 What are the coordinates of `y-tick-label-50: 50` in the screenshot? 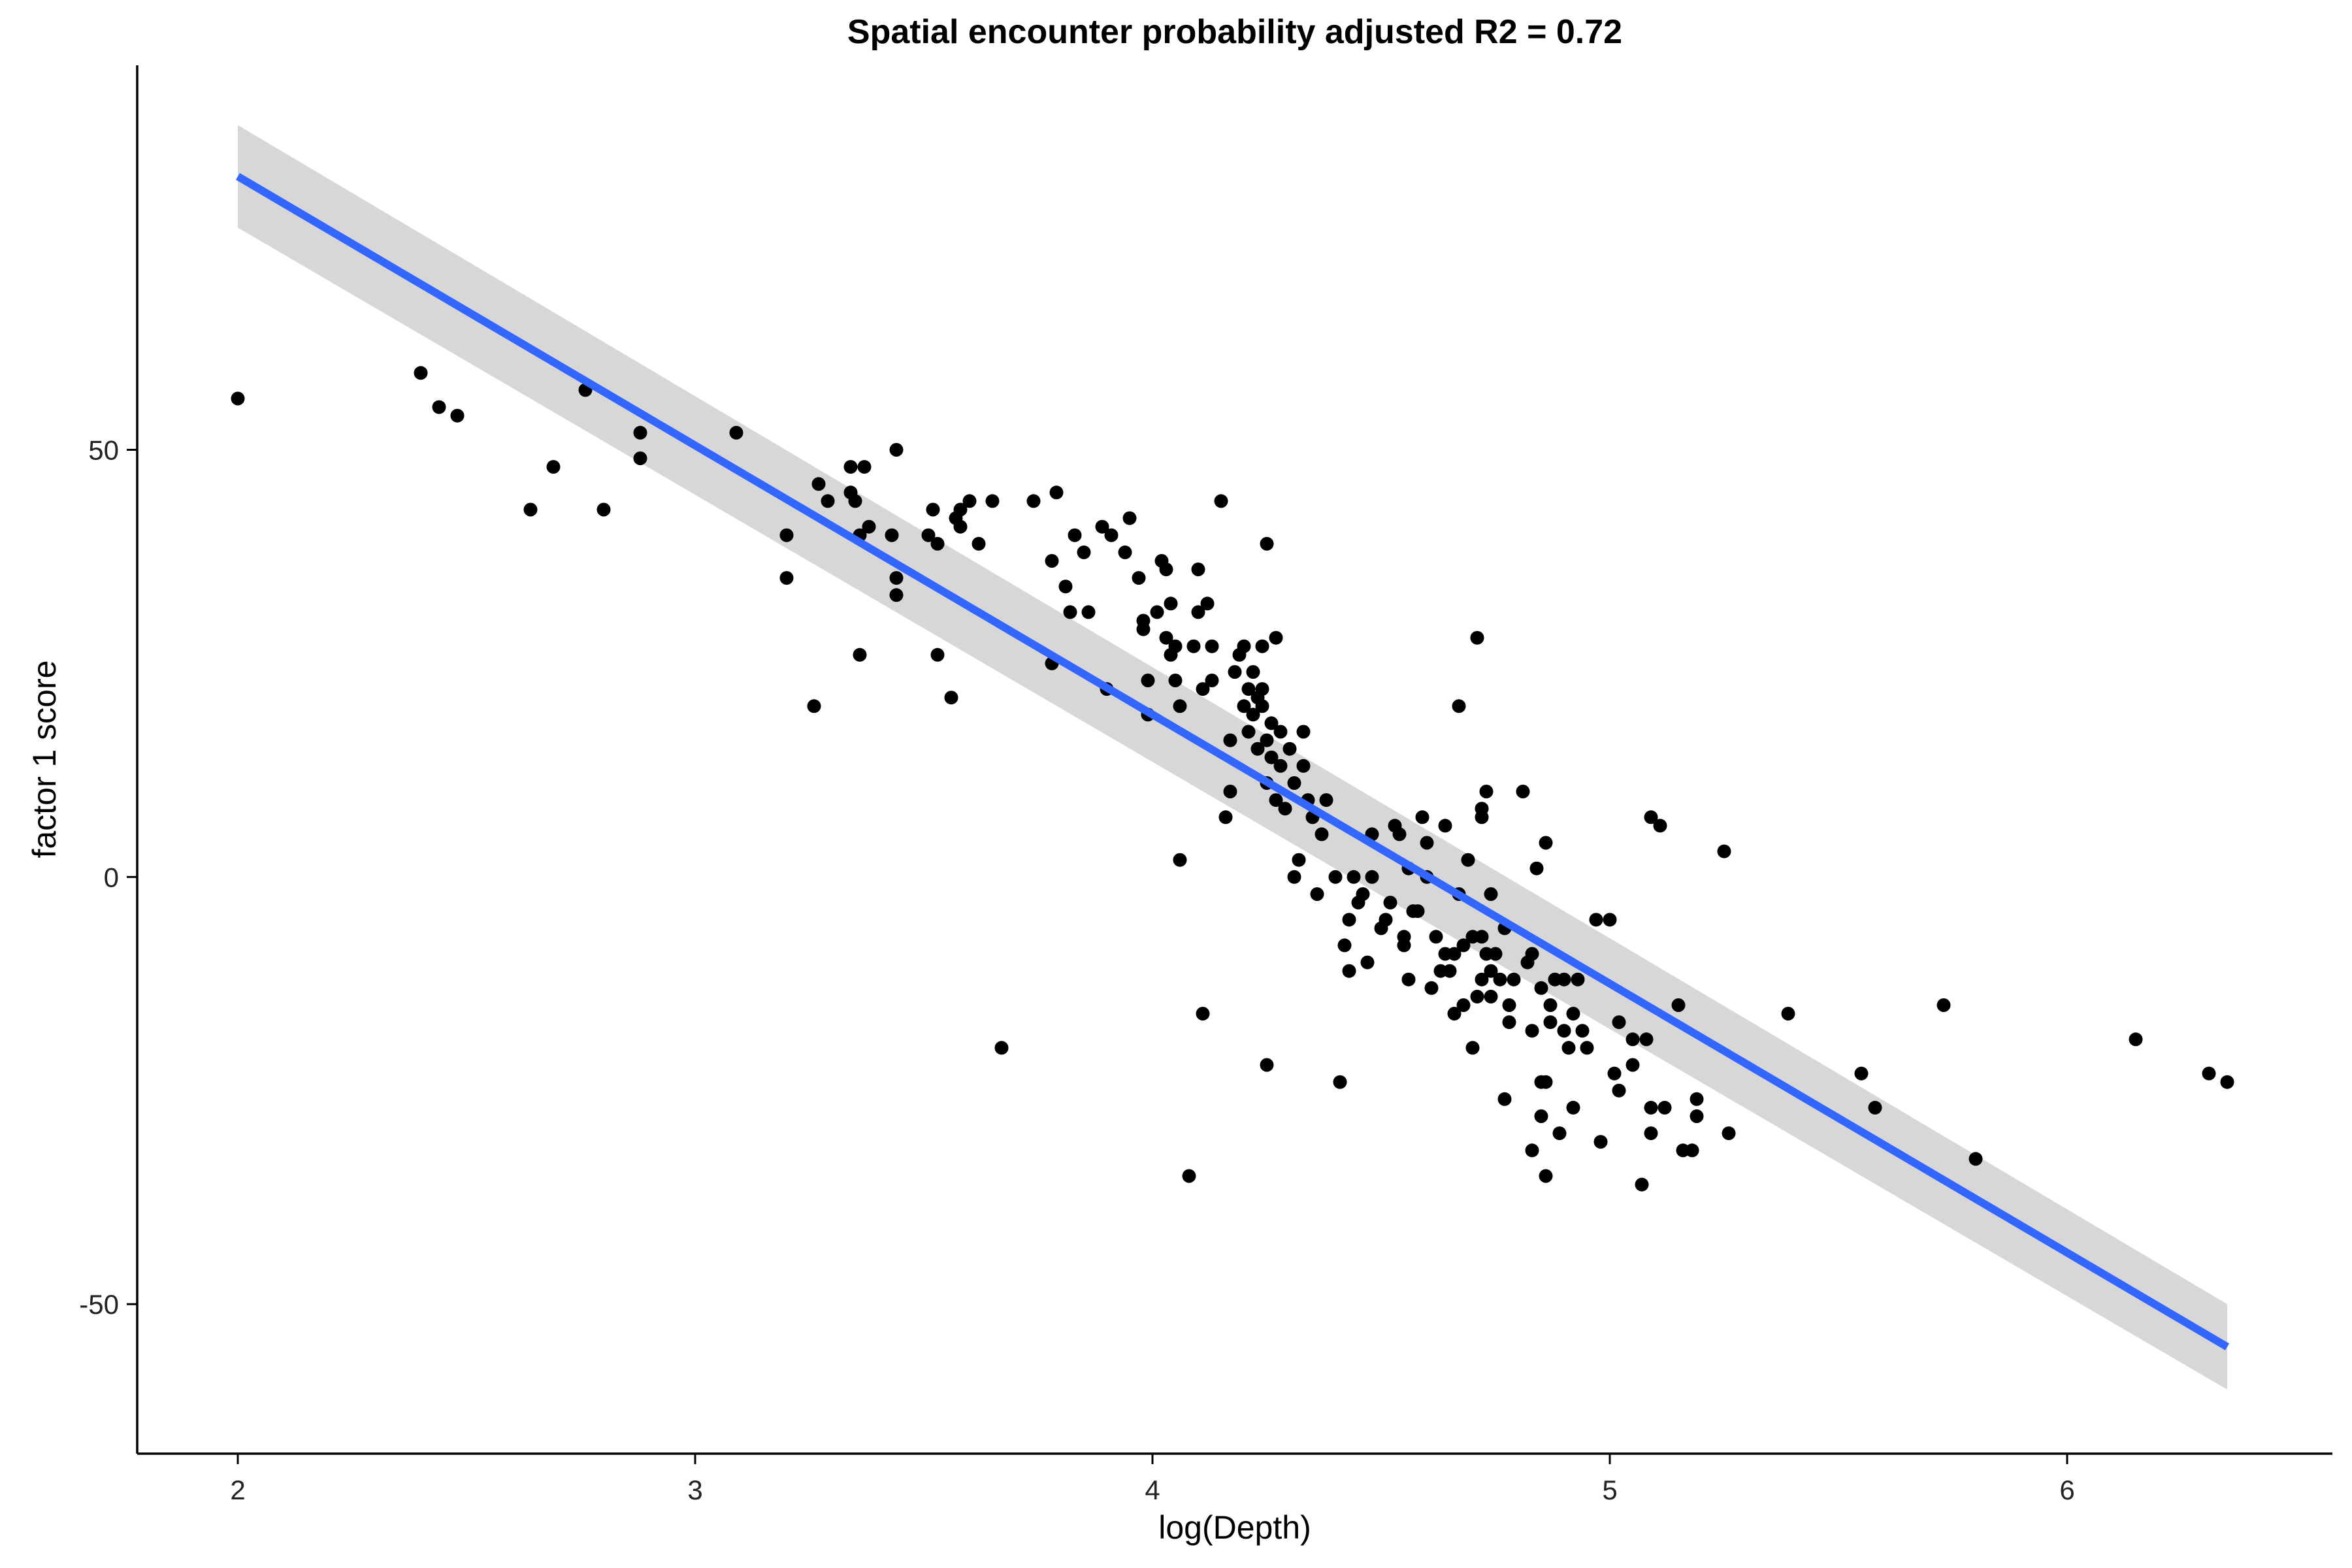 It's located at (103, 449).